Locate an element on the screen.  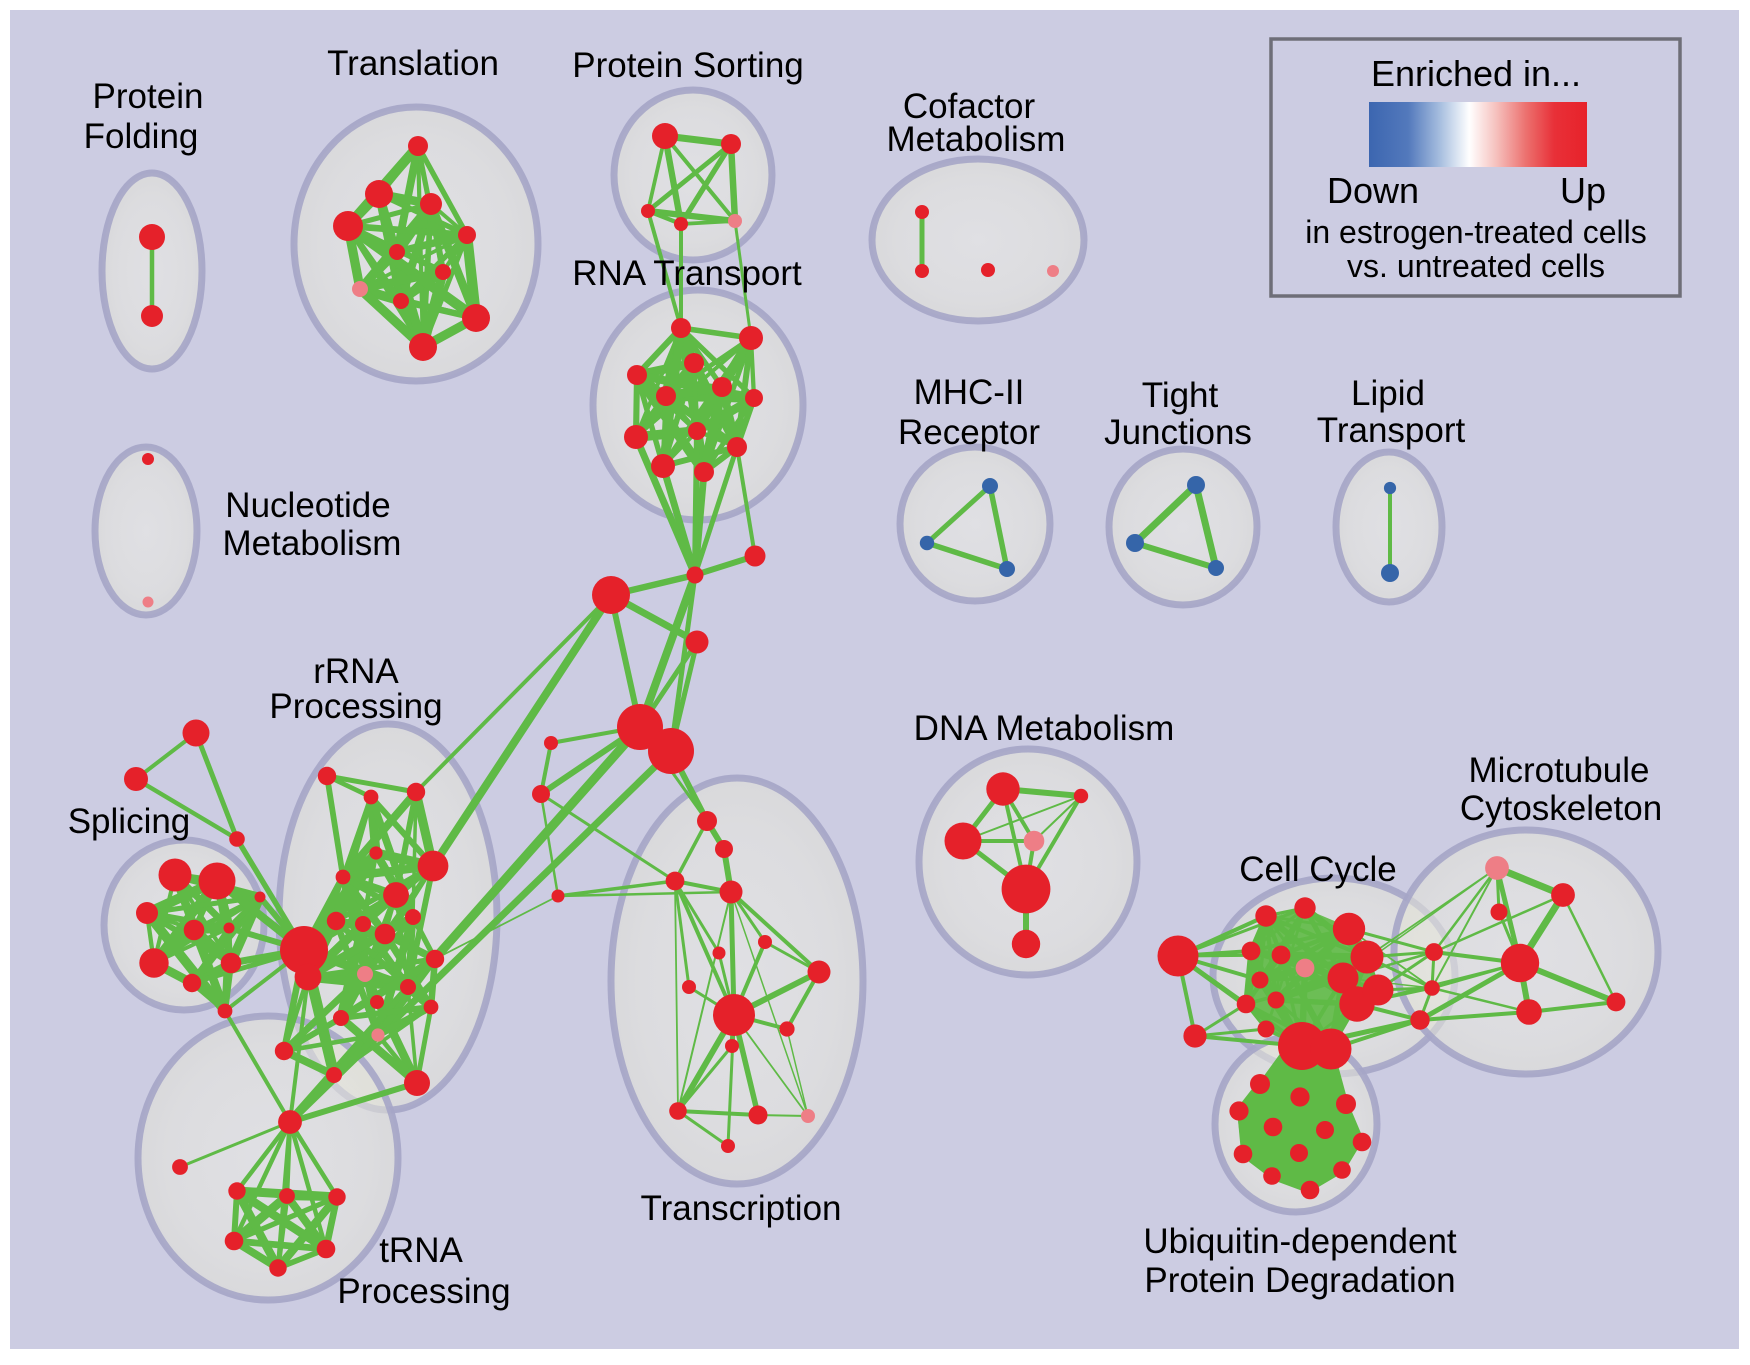
svg-text: Transport is located at coordinates (1391, 430).